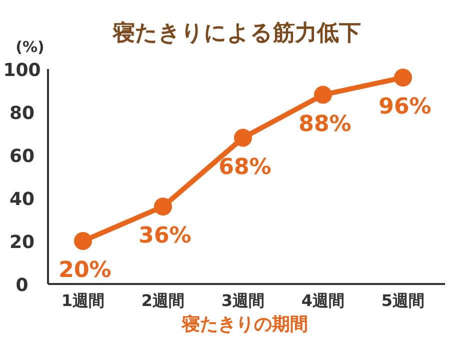 The image size is (474, 355). I want to click on y-tick-label: 0, so click(22, 285).